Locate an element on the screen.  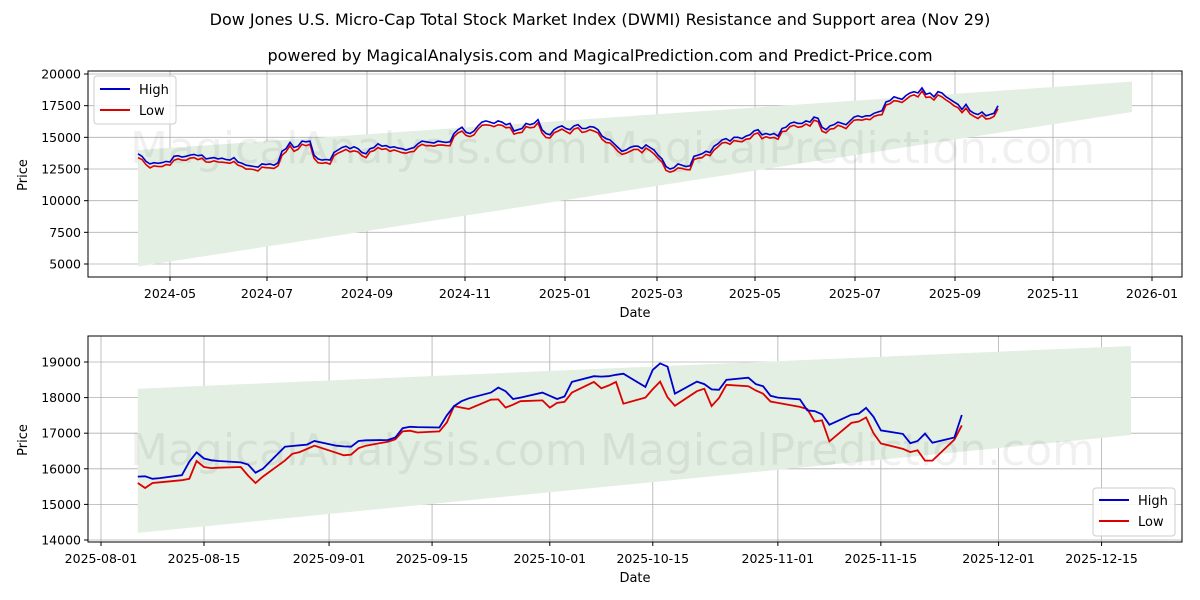
top-y-axis: 5000 7500 10000 12500 15000 17500 20000 is located at coordinates (64, 169).